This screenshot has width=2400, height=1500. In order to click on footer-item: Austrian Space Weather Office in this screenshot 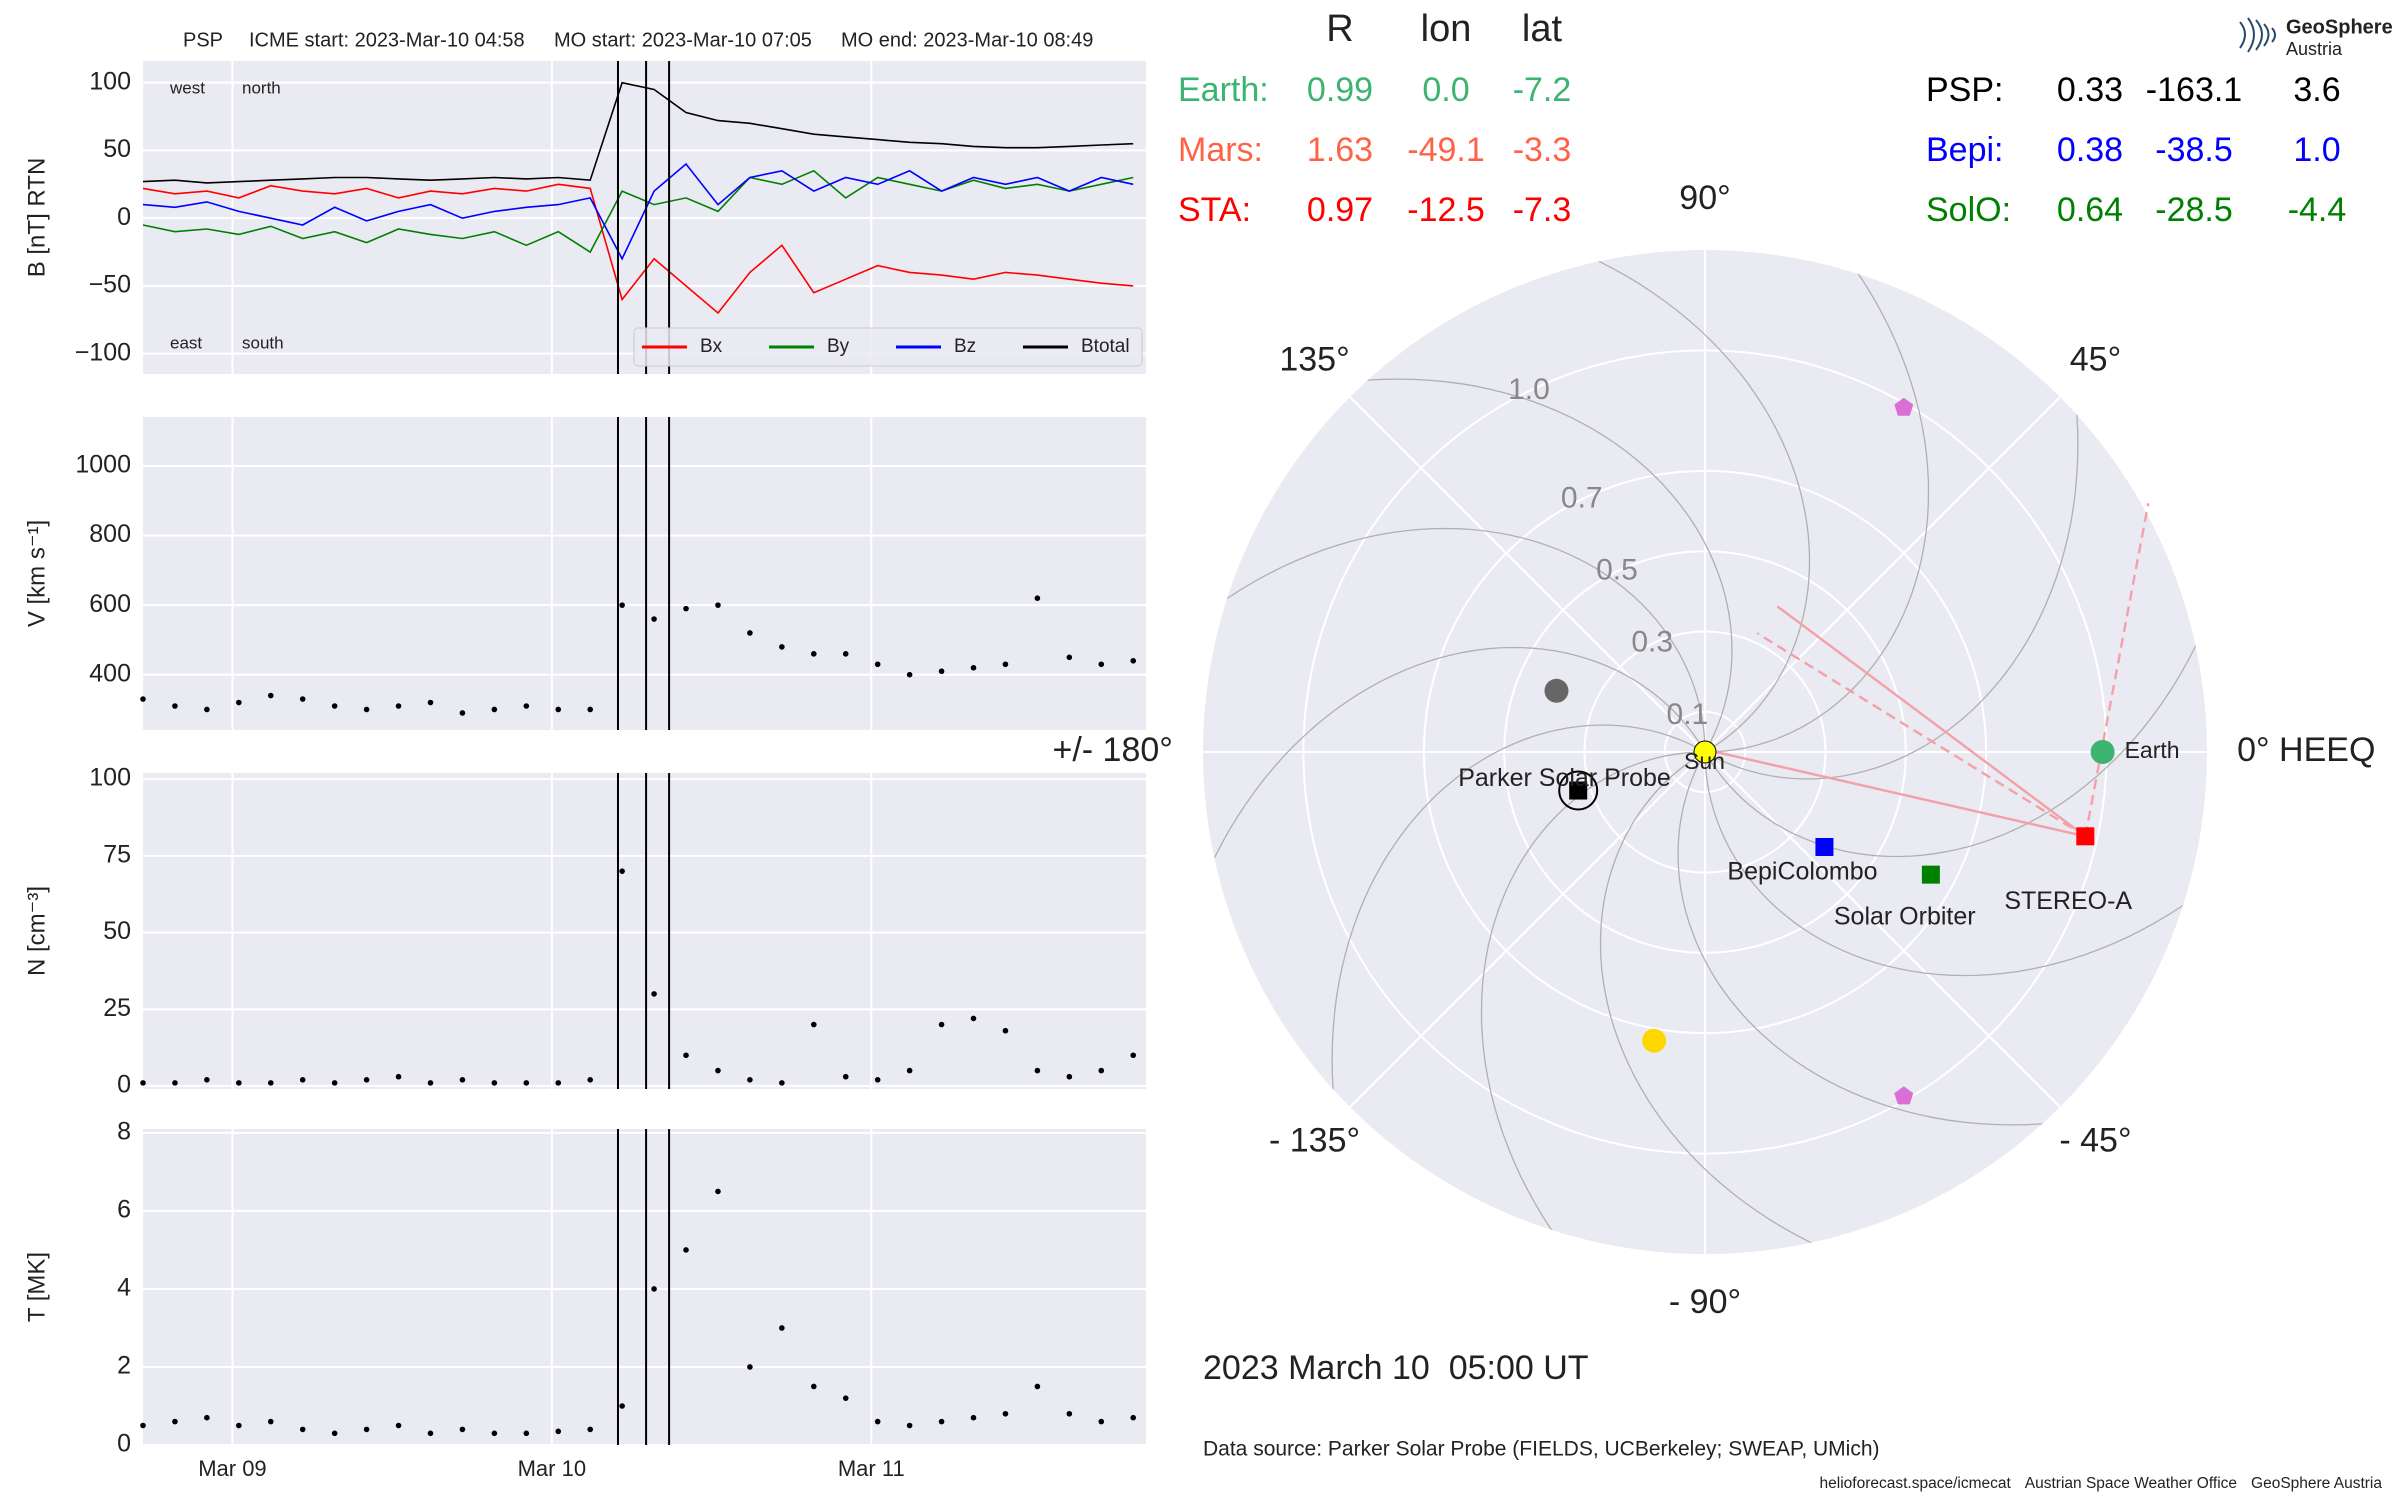, I will do `click(2131, 1483)`.